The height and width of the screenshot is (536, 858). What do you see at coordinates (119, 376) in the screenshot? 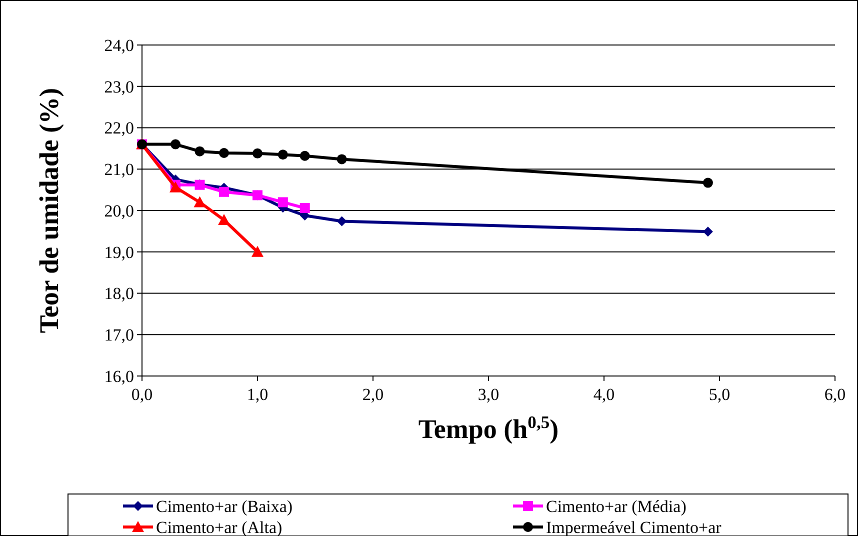
I see `y-tick-label: 16,0` at bounding box center [119, 376].